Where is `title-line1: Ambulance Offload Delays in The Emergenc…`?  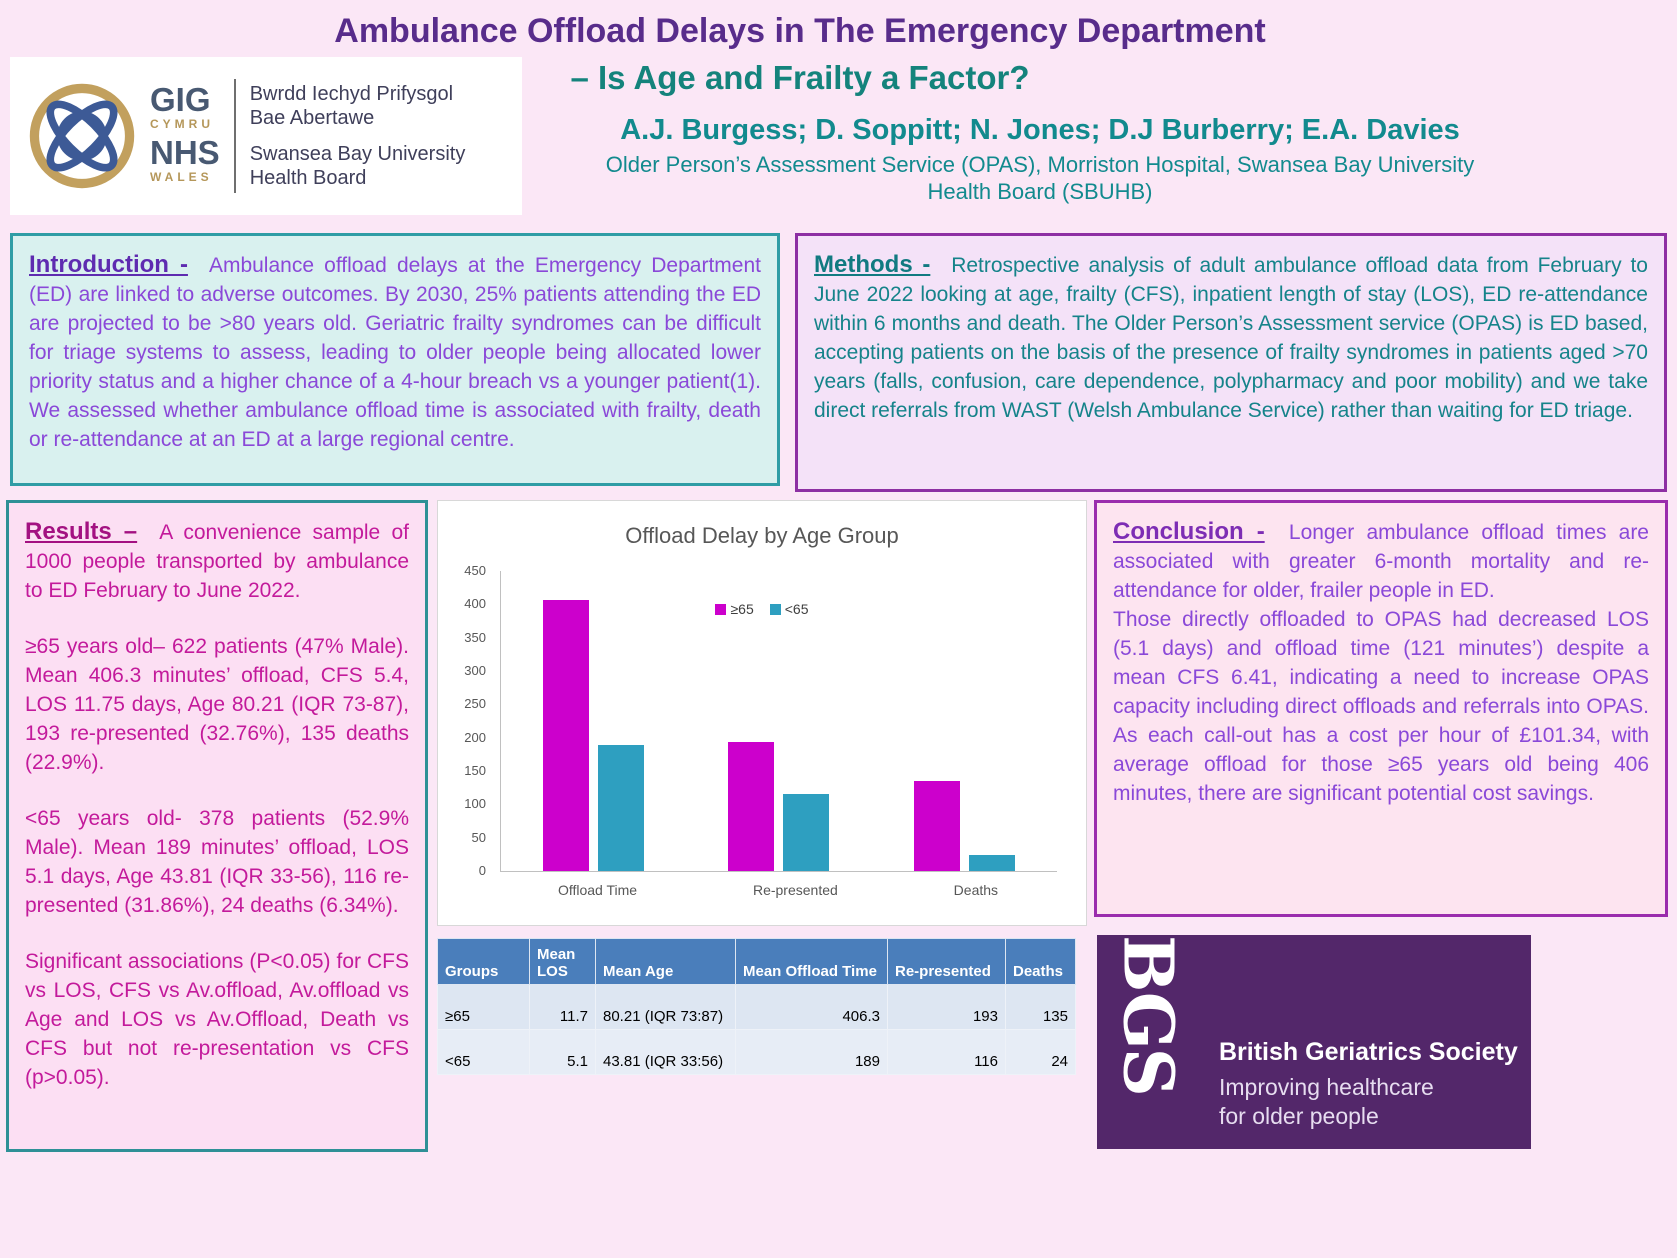
title-line1: Ambulance Offload Delays in The Emergenc… is located at coordinates (800, 31).